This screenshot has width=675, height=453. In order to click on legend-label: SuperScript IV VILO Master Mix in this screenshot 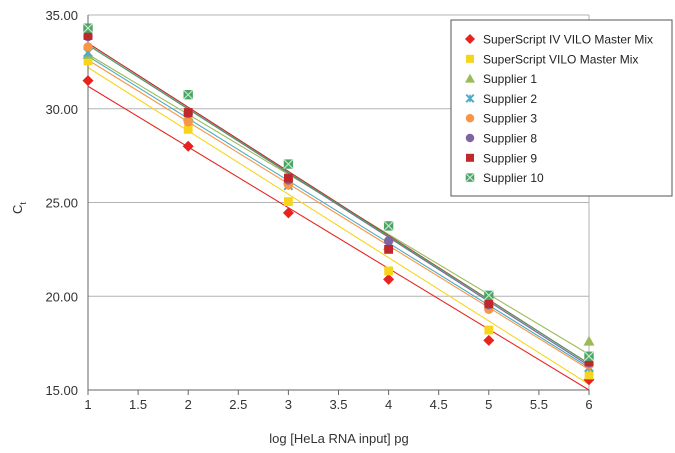, I will do `click(568, 40)`.